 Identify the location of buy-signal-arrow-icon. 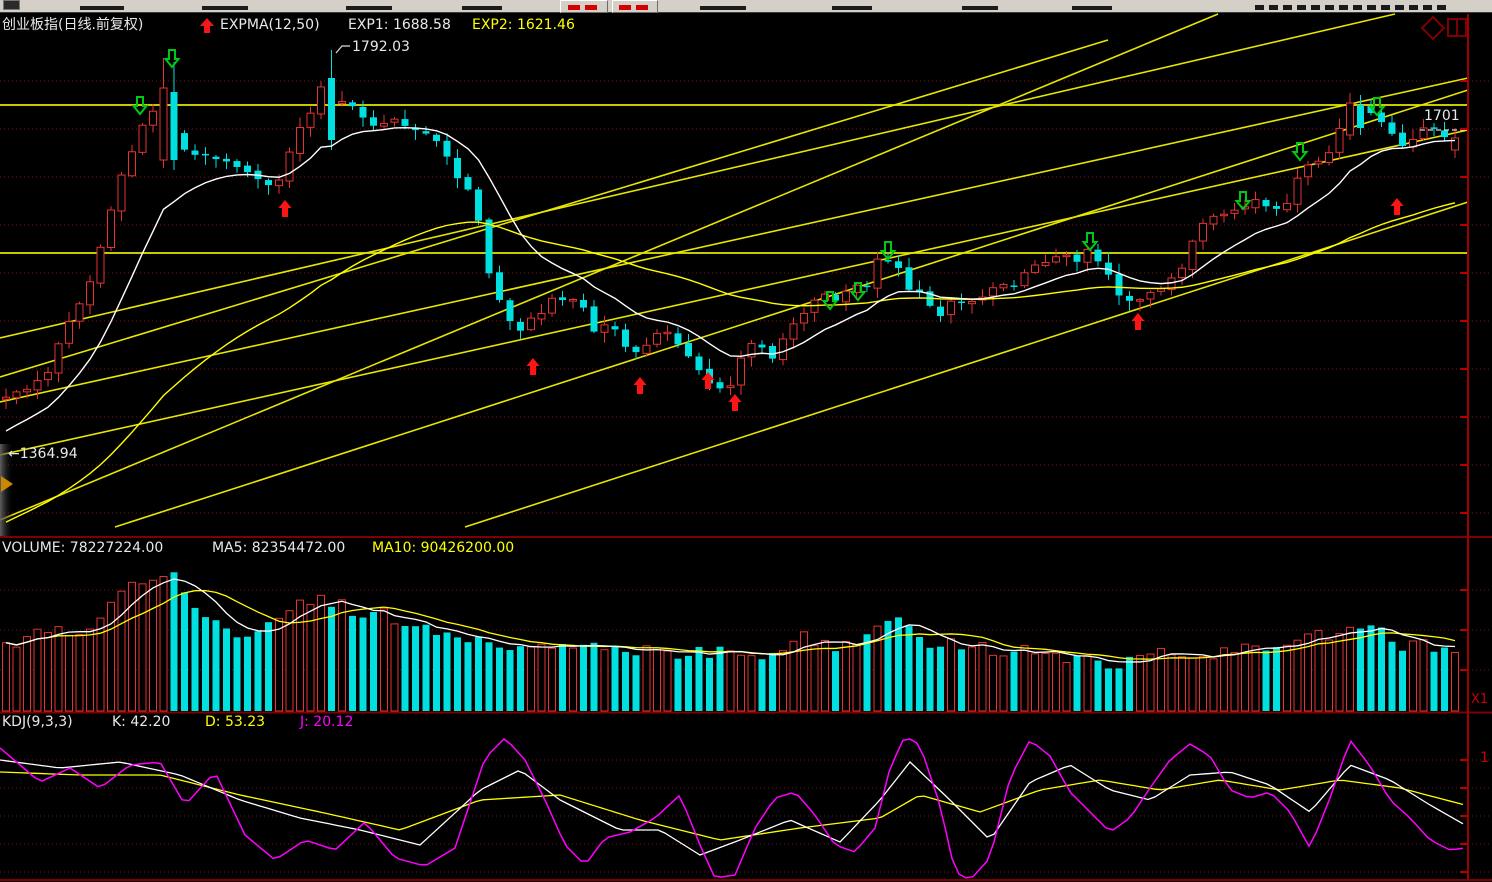
(207, 25).